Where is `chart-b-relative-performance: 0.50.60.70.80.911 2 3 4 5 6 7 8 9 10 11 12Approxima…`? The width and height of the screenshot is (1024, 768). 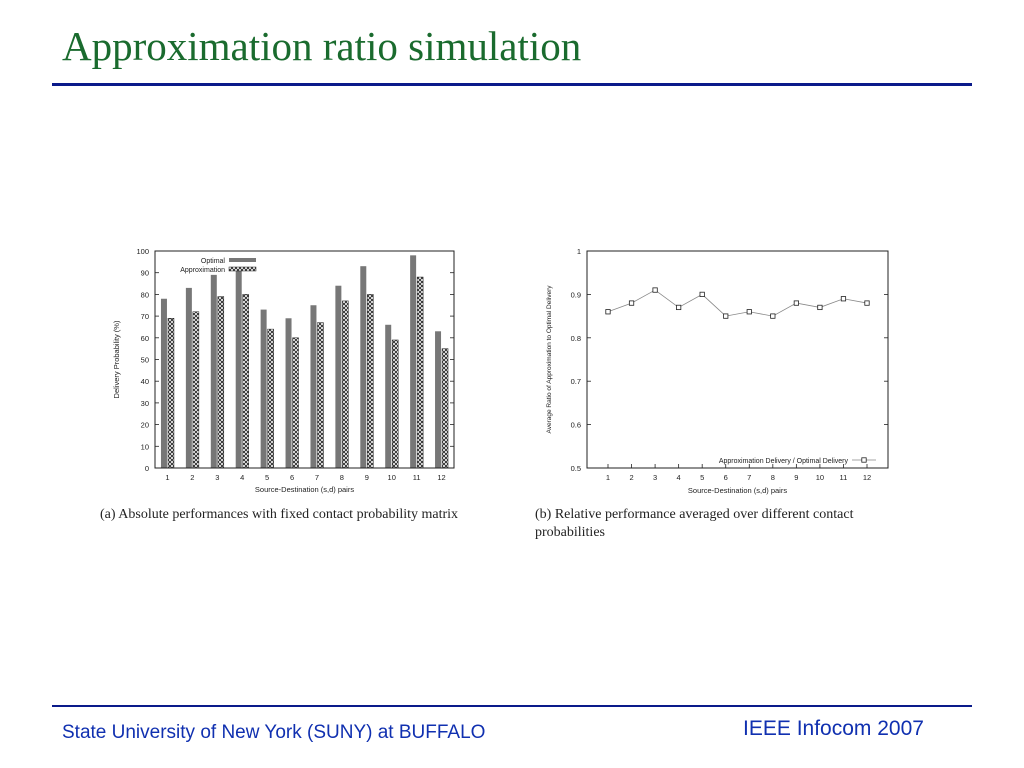 chart-b-relative-performance: 0.50.60.70.80.911 2 3 4 5 6 7 8 9 10 11 12Approxima… is located at coordinates (717, 371).